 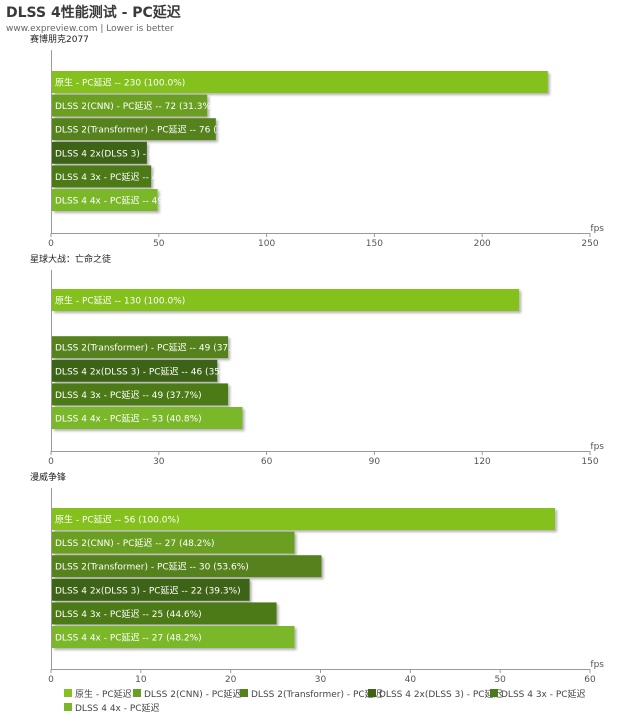 What do you see at coordinates (152, 348) in the screenshot?
I see `bar-label: DLSS 2(Transformer) - PC延迟 -- 49 (37.7%)` at bounding box center [152, 348].